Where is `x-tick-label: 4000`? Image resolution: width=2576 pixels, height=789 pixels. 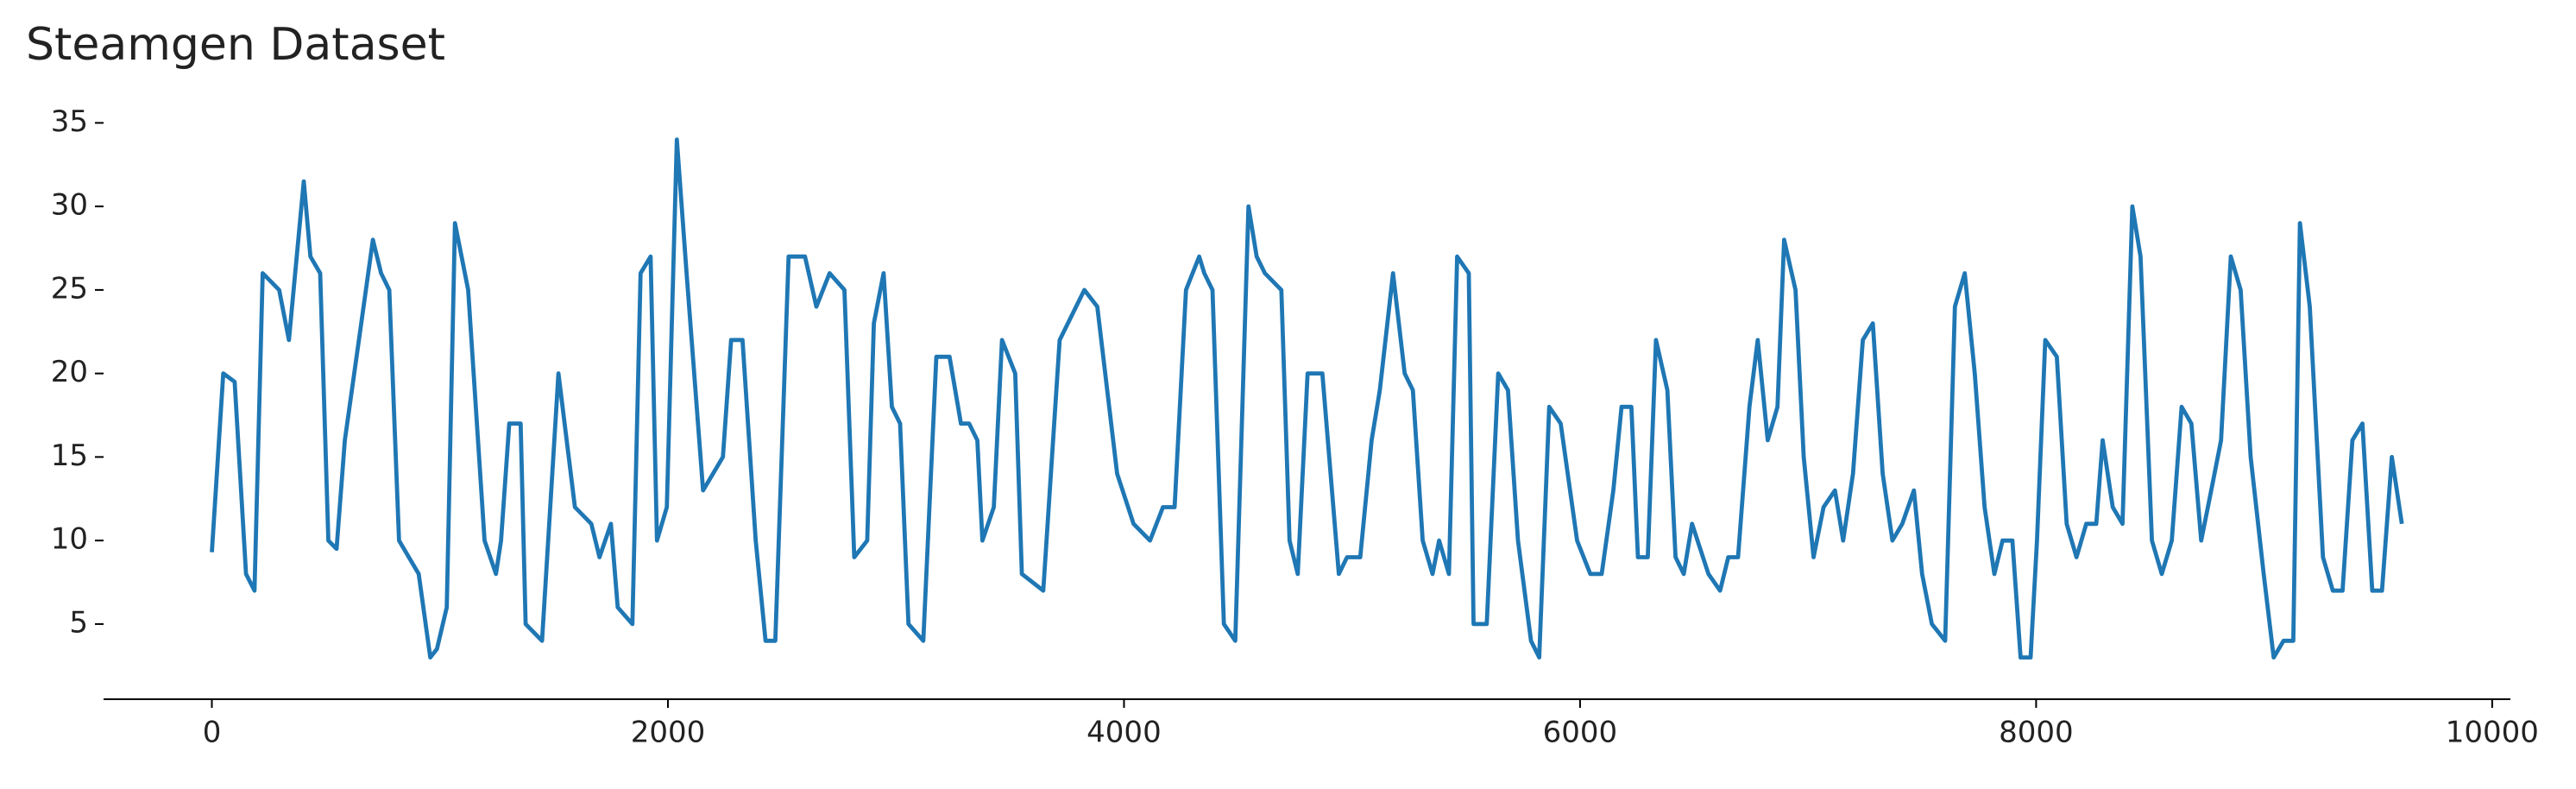 x-tick-label: 4000 is located at coordinates (1124, 733).